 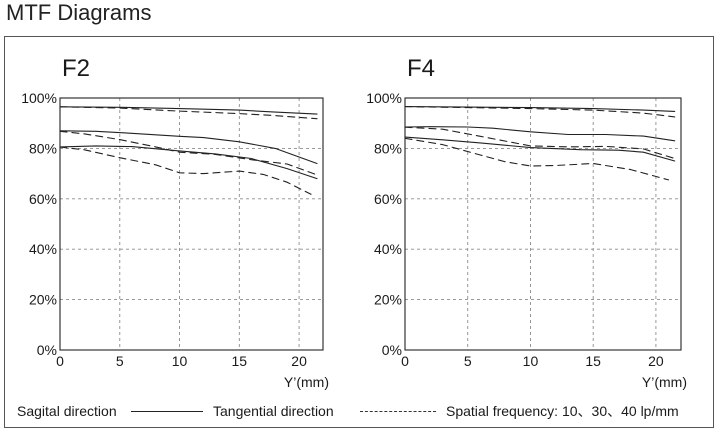 I want to click on page-title: MTF Diagrams, so click(x=79, y=12).